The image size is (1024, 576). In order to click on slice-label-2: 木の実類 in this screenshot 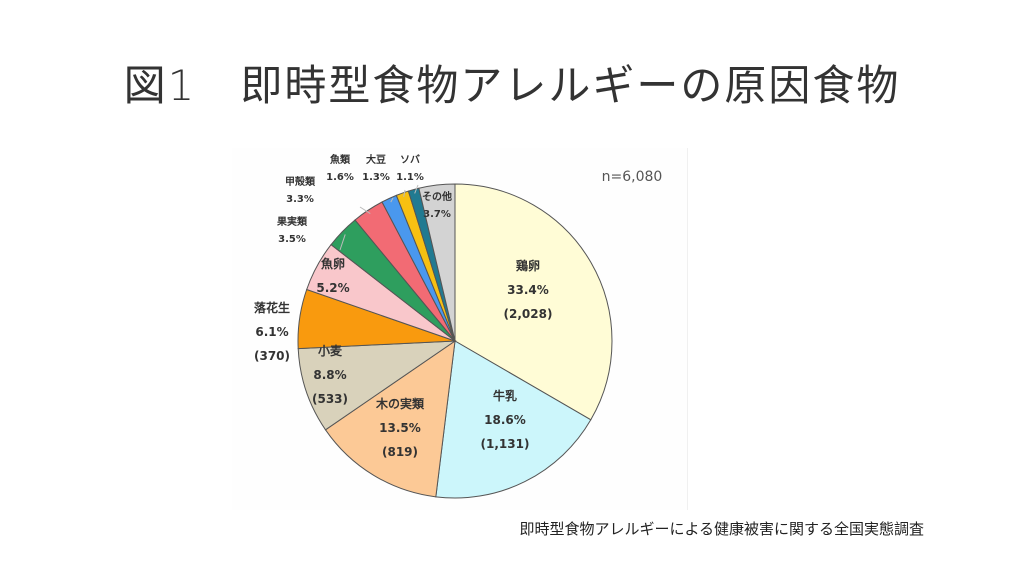, I will do `click(400, 403)`.